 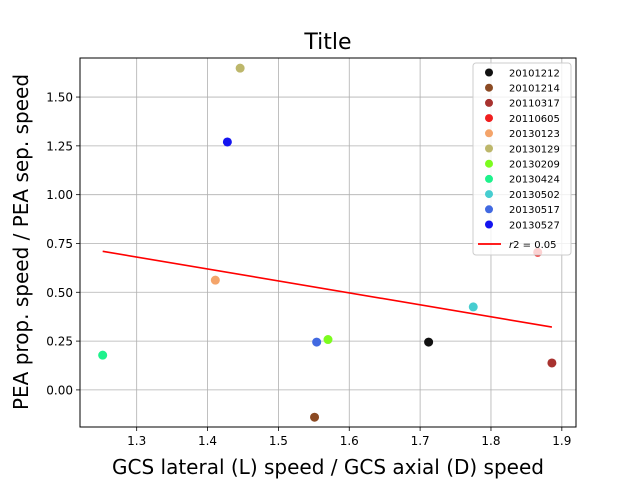 What do you see at coordinates (534, 119) in the screenshot?
I see `legend-label-20110605: 20110605` at bounding box center [534, 119].